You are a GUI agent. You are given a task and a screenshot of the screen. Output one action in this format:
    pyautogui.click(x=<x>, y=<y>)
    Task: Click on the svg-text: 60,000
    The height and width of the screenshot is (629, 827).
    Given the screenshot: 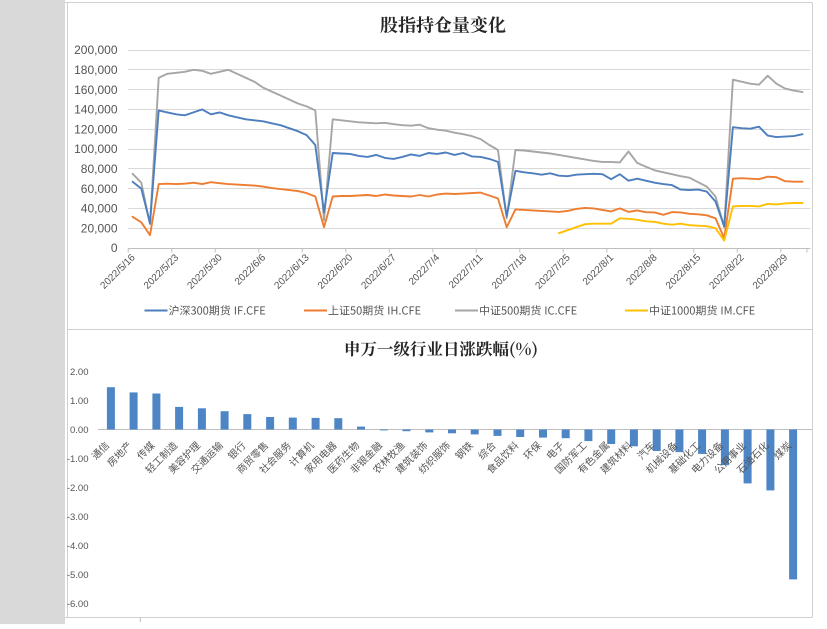 What is the action you would take?
    pyautogui.click(x=99, y=189)
    